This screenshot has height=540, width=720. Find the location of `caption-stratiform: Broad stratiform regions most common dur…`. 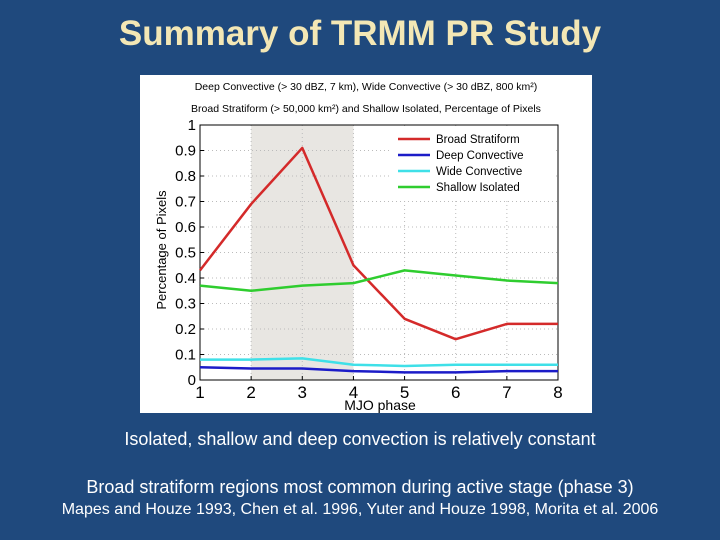

caption-stratiform: Broad stratiform regions most common dur… is located at coordinates (360, 487).